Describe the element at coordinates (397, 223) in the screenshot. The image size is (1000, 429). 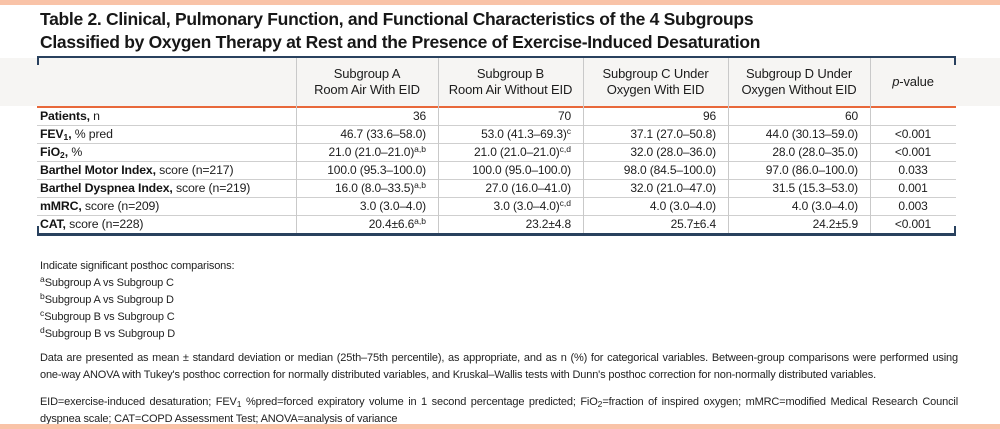
I see `value-cell: 20.4±6.6a,b` at that location.